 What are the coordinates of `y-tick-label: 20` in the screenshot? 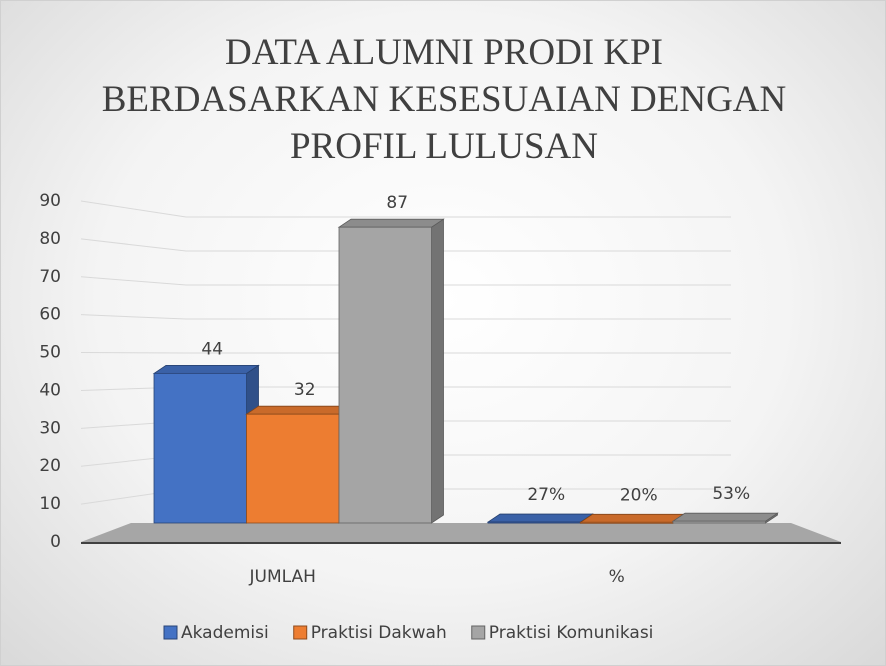 It's located at (50, 466).